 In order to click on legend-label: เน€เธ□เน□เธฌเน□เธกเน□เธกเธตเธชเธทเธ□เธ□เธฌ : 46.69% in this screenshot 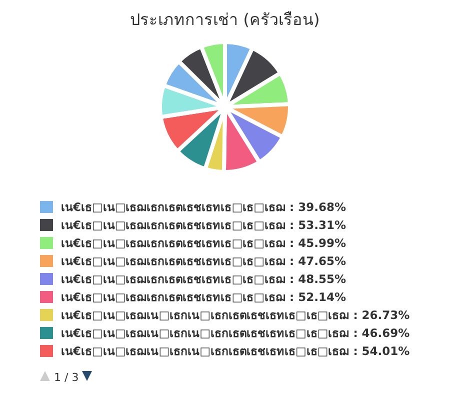, I will do `click(235, 333)`.